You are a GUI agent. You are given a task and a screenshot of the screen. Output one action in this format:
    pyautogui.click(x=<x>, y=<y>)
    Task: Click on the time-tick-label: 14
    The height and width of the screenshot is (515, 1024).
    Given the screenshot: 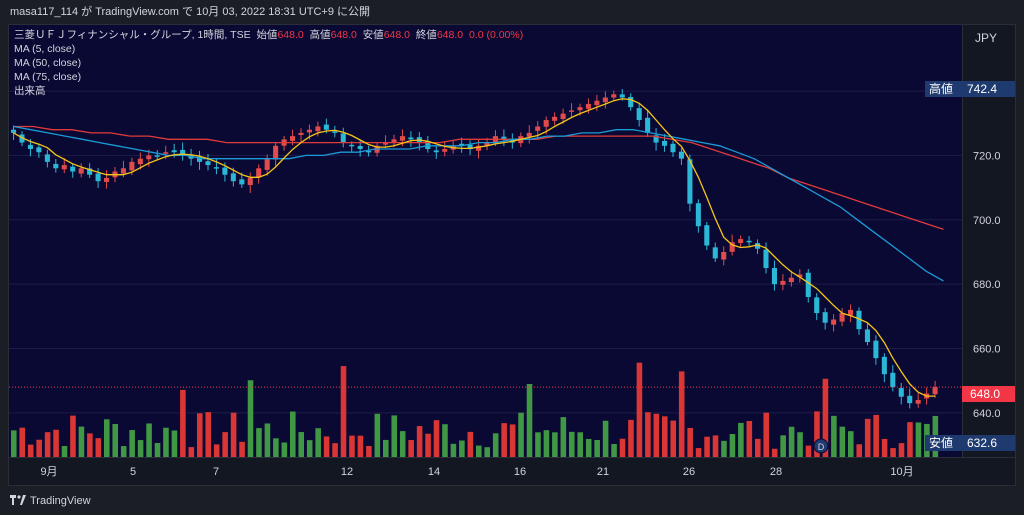 What is the action you would take?
    pyautogui.click(x=434, y=472)
    